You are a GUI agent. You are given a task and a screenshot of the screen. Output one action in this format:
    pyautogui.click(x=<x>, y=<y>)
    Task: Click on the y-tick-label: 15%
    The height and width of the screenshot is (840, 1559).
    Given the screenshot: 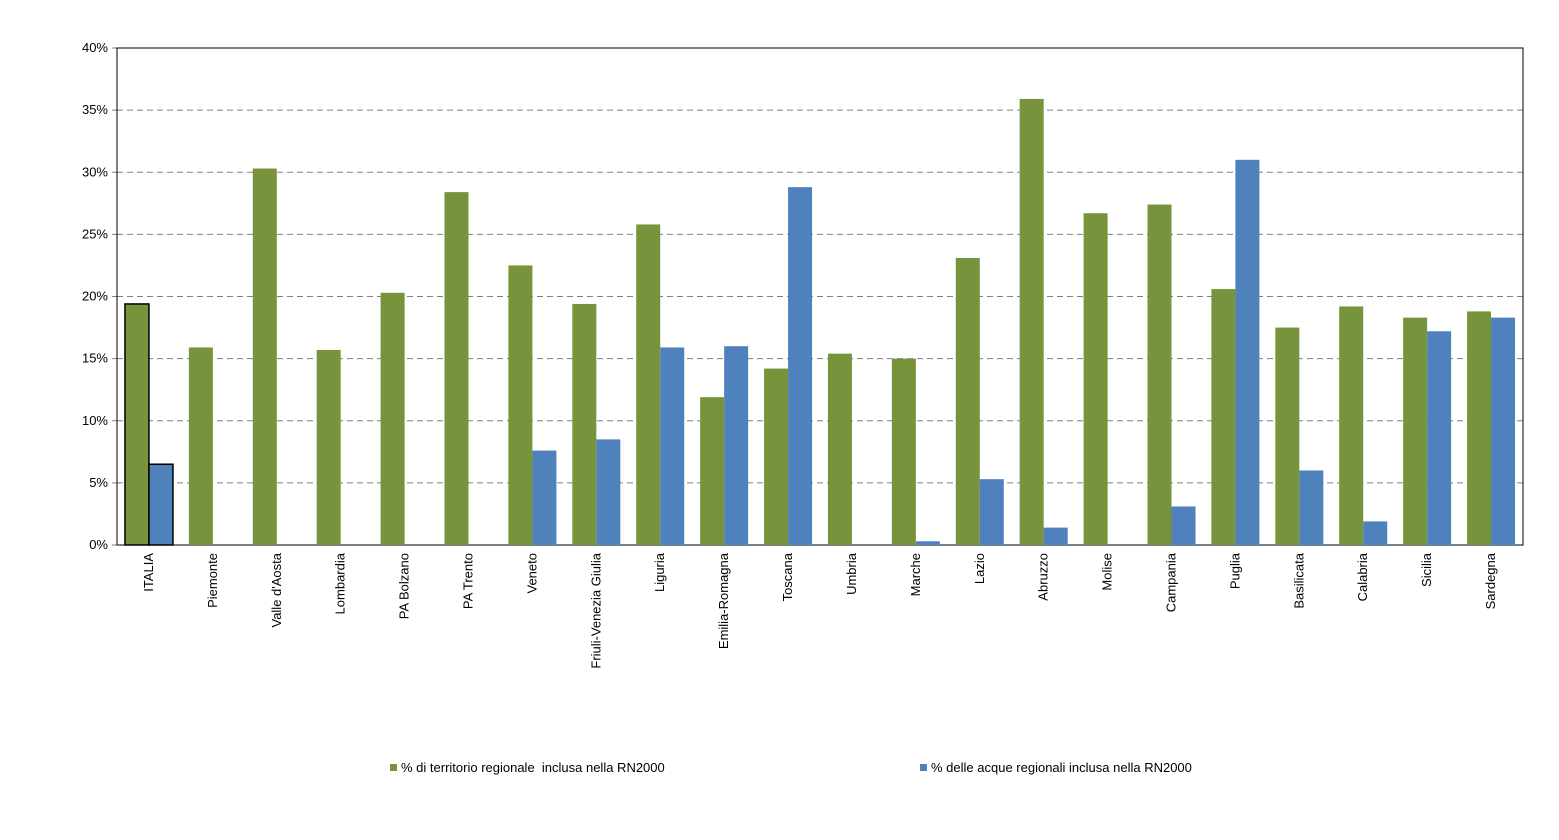 What is the action you would take?
    pyautogui.click(x=95, y=358)
    